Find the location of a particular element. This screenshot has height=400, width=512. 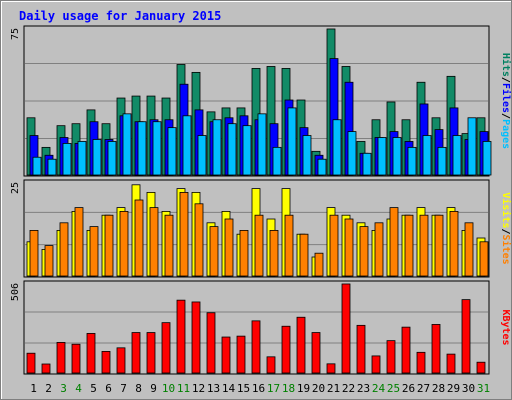

axis-label-part: Visits is located at coordinates (506, 210).